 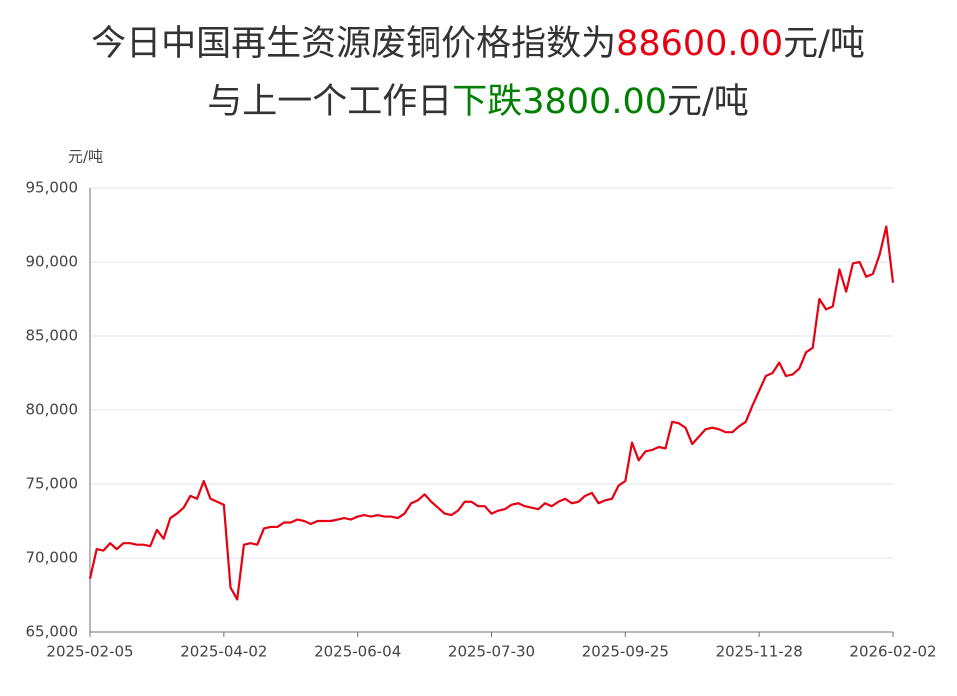 What do you see at coordinates (594, 102) in the screenshot?
I see `title-part: 3800.00` at bounding box center [594, 102].